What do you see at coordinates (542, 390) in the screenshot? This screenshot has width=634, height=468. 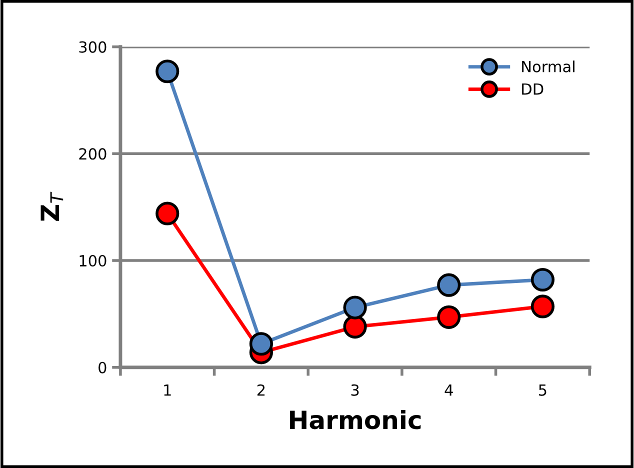 I see `x-tick-label: 5` at bounding box center [542, 390].